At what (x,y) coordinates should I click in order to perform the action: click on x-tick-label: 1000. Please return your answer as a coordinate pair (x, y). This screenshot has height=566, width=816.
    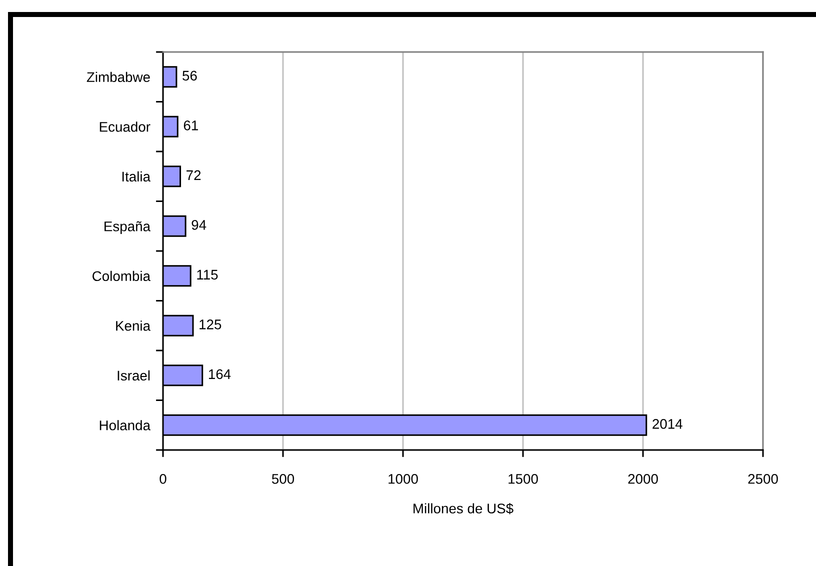
    Looking at the image, I should click on (403, 479).